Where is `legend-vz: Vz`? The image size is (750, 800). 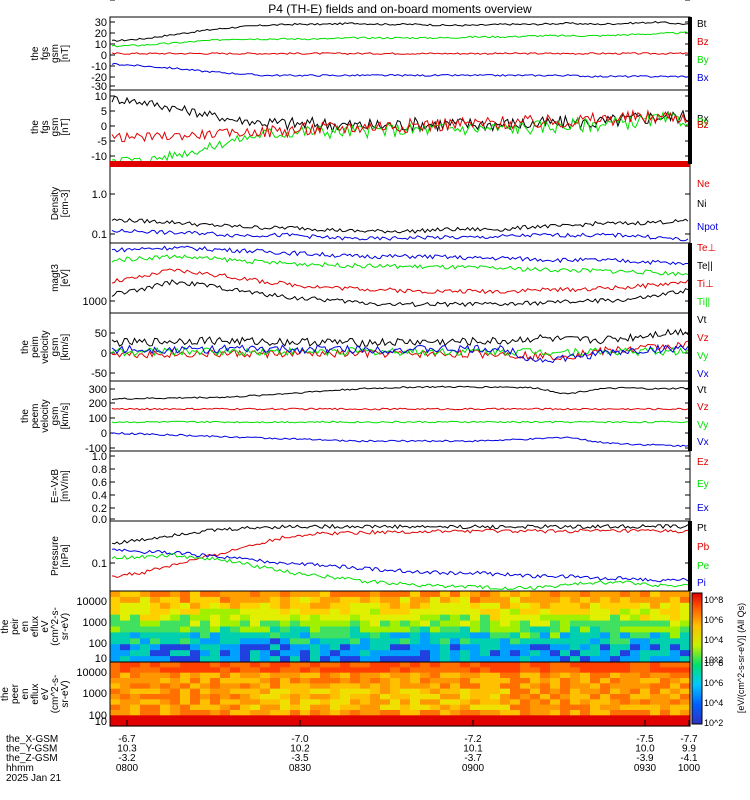 legend-vz: Vz is located at coordinates (703, 338).